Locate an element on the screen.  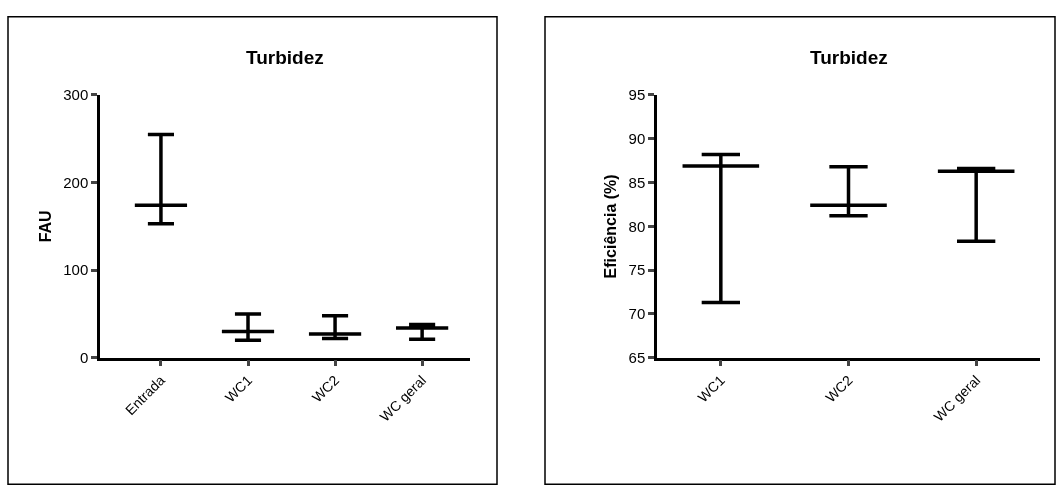
y-axis-title: Eficiência (%) is located at coordinates (611, 226).